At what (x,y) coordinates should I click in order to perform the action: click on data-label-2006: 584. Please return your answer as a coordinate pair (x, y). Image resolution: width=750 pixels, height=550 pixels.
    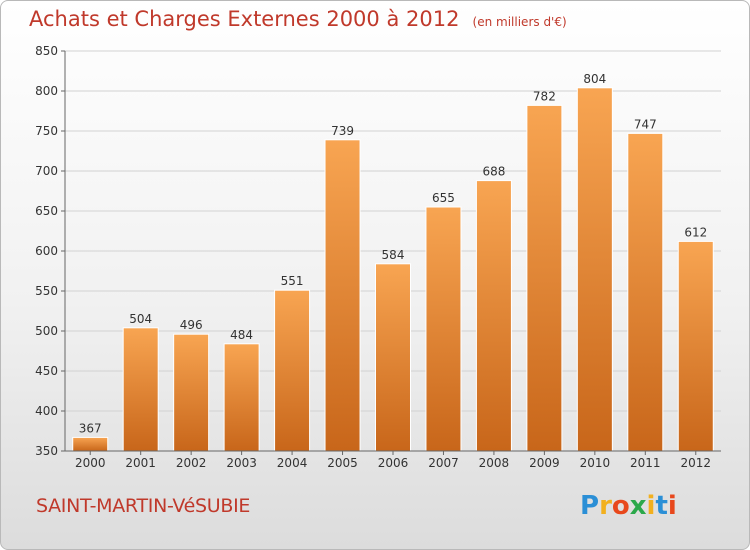
    Looking at the image, I should click on (393, 255).